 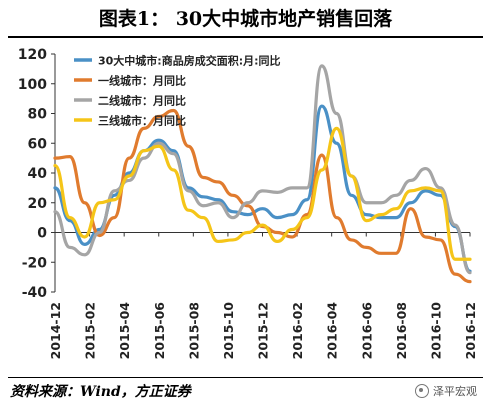 I want to click on source-divider, so click(x=245, y=377).